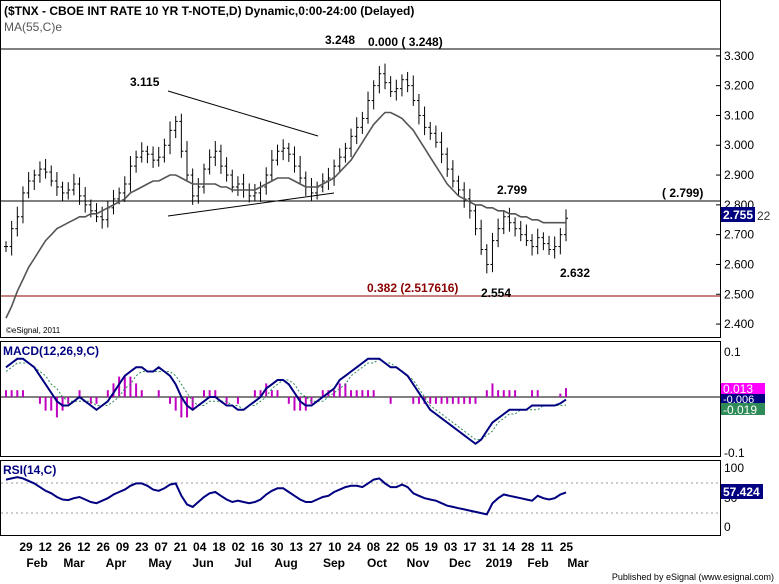 This screenshot has height=584, width=779. What do you see at coordinates (509, 547) in the screenshot?
I see `x-day-label: 14` at bounding box center [509, 547].